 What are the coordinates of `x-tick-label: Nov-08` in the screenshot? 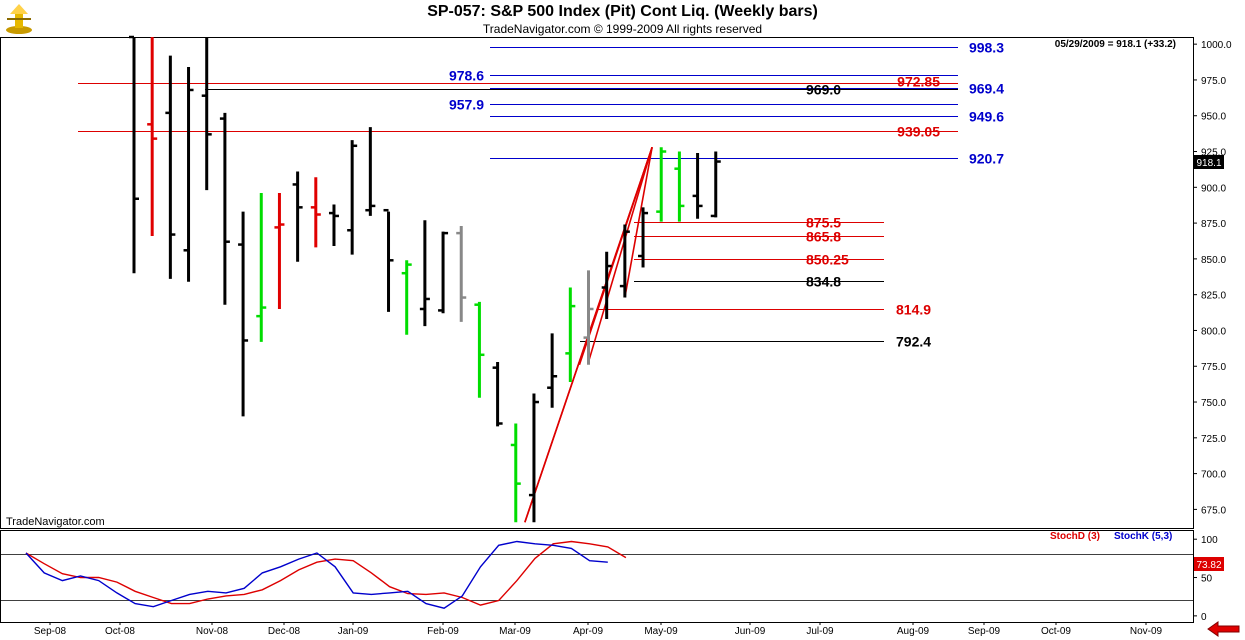 It's located at (212, 631).